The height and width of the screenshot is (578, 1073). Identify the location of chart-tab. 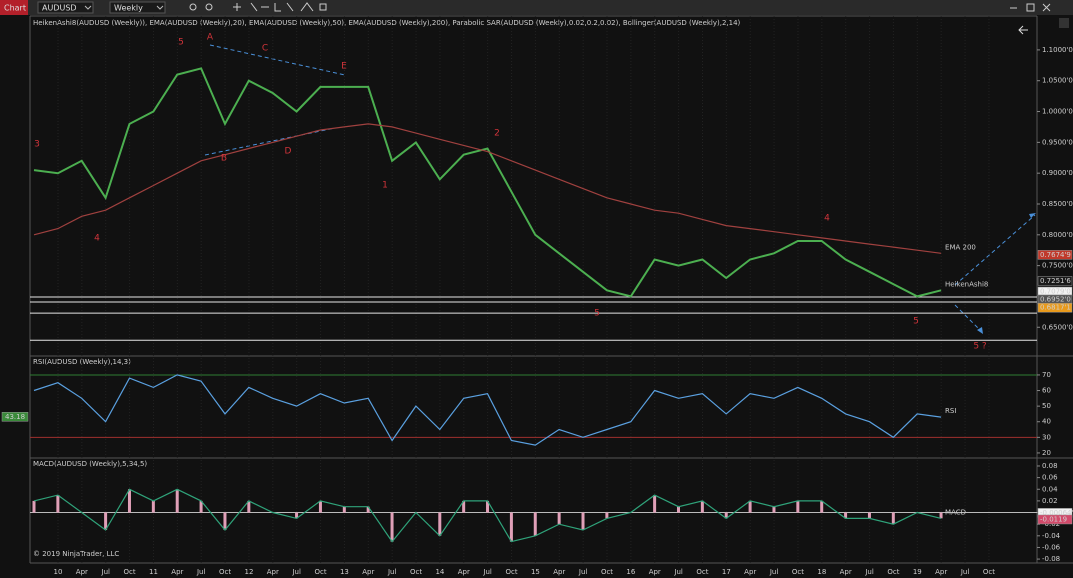
(14, 7).